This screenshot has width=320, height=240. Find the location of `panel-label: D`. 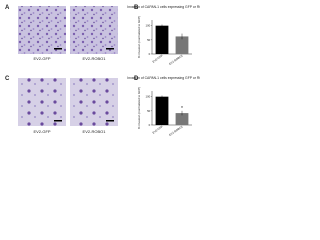

panel-label: D is located at coordinates (136, 79).